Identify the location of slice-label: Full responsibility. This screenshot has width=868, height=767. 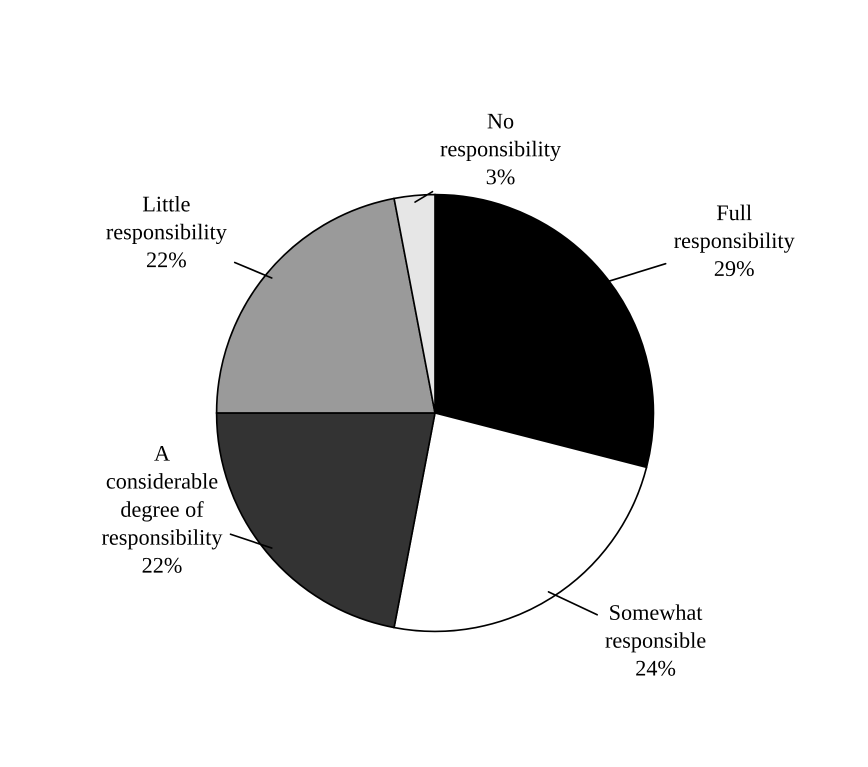
(734, 228).